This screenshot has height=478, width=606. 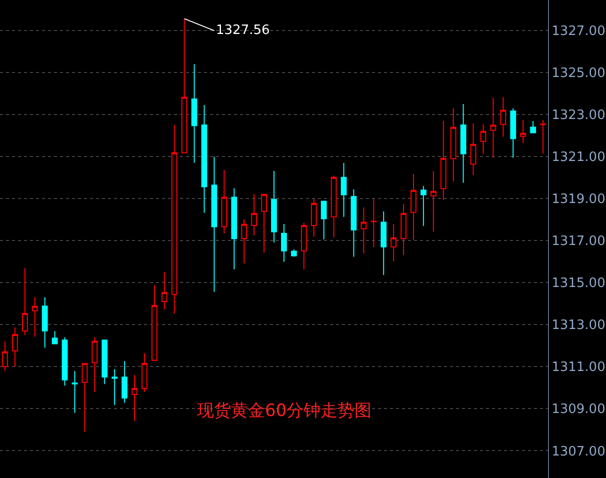 I want to click on y-tick-label: 1319.00, so click(x=579, y=200).